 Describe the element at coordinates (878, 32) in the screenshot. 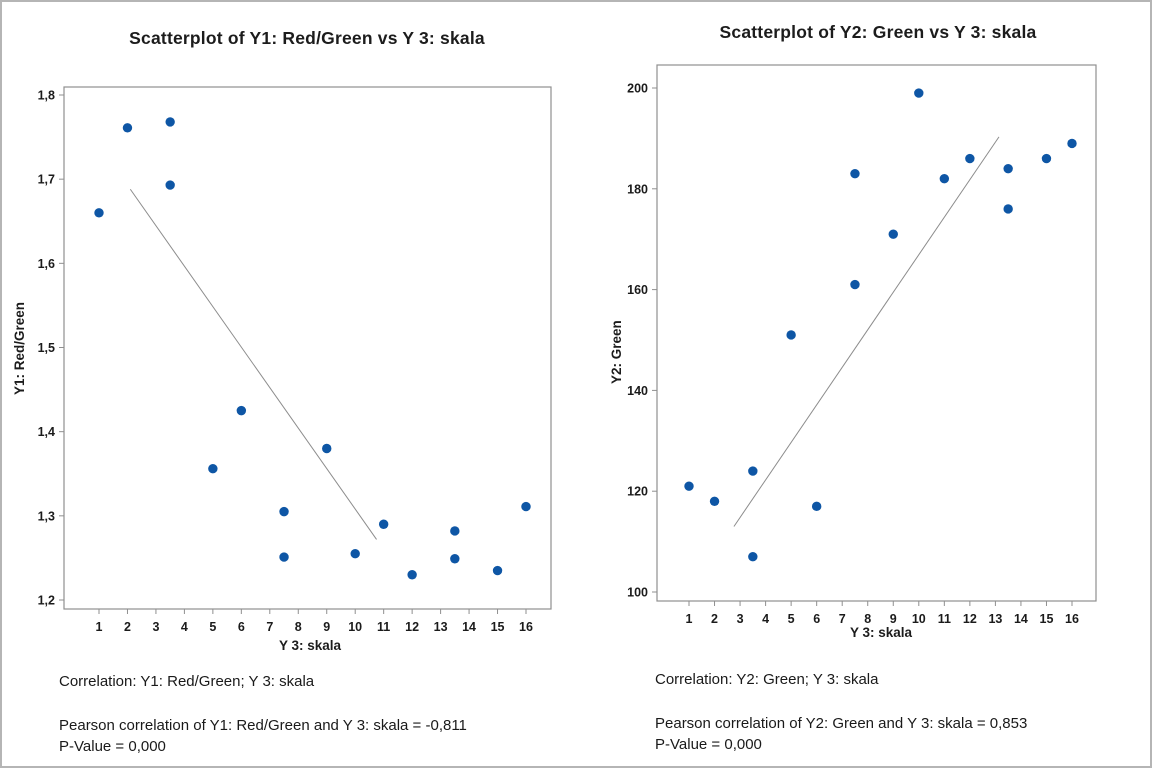

I see `chart-title-y2: Scatterplot of Y2: Green vs Y 3: skala` at that location.